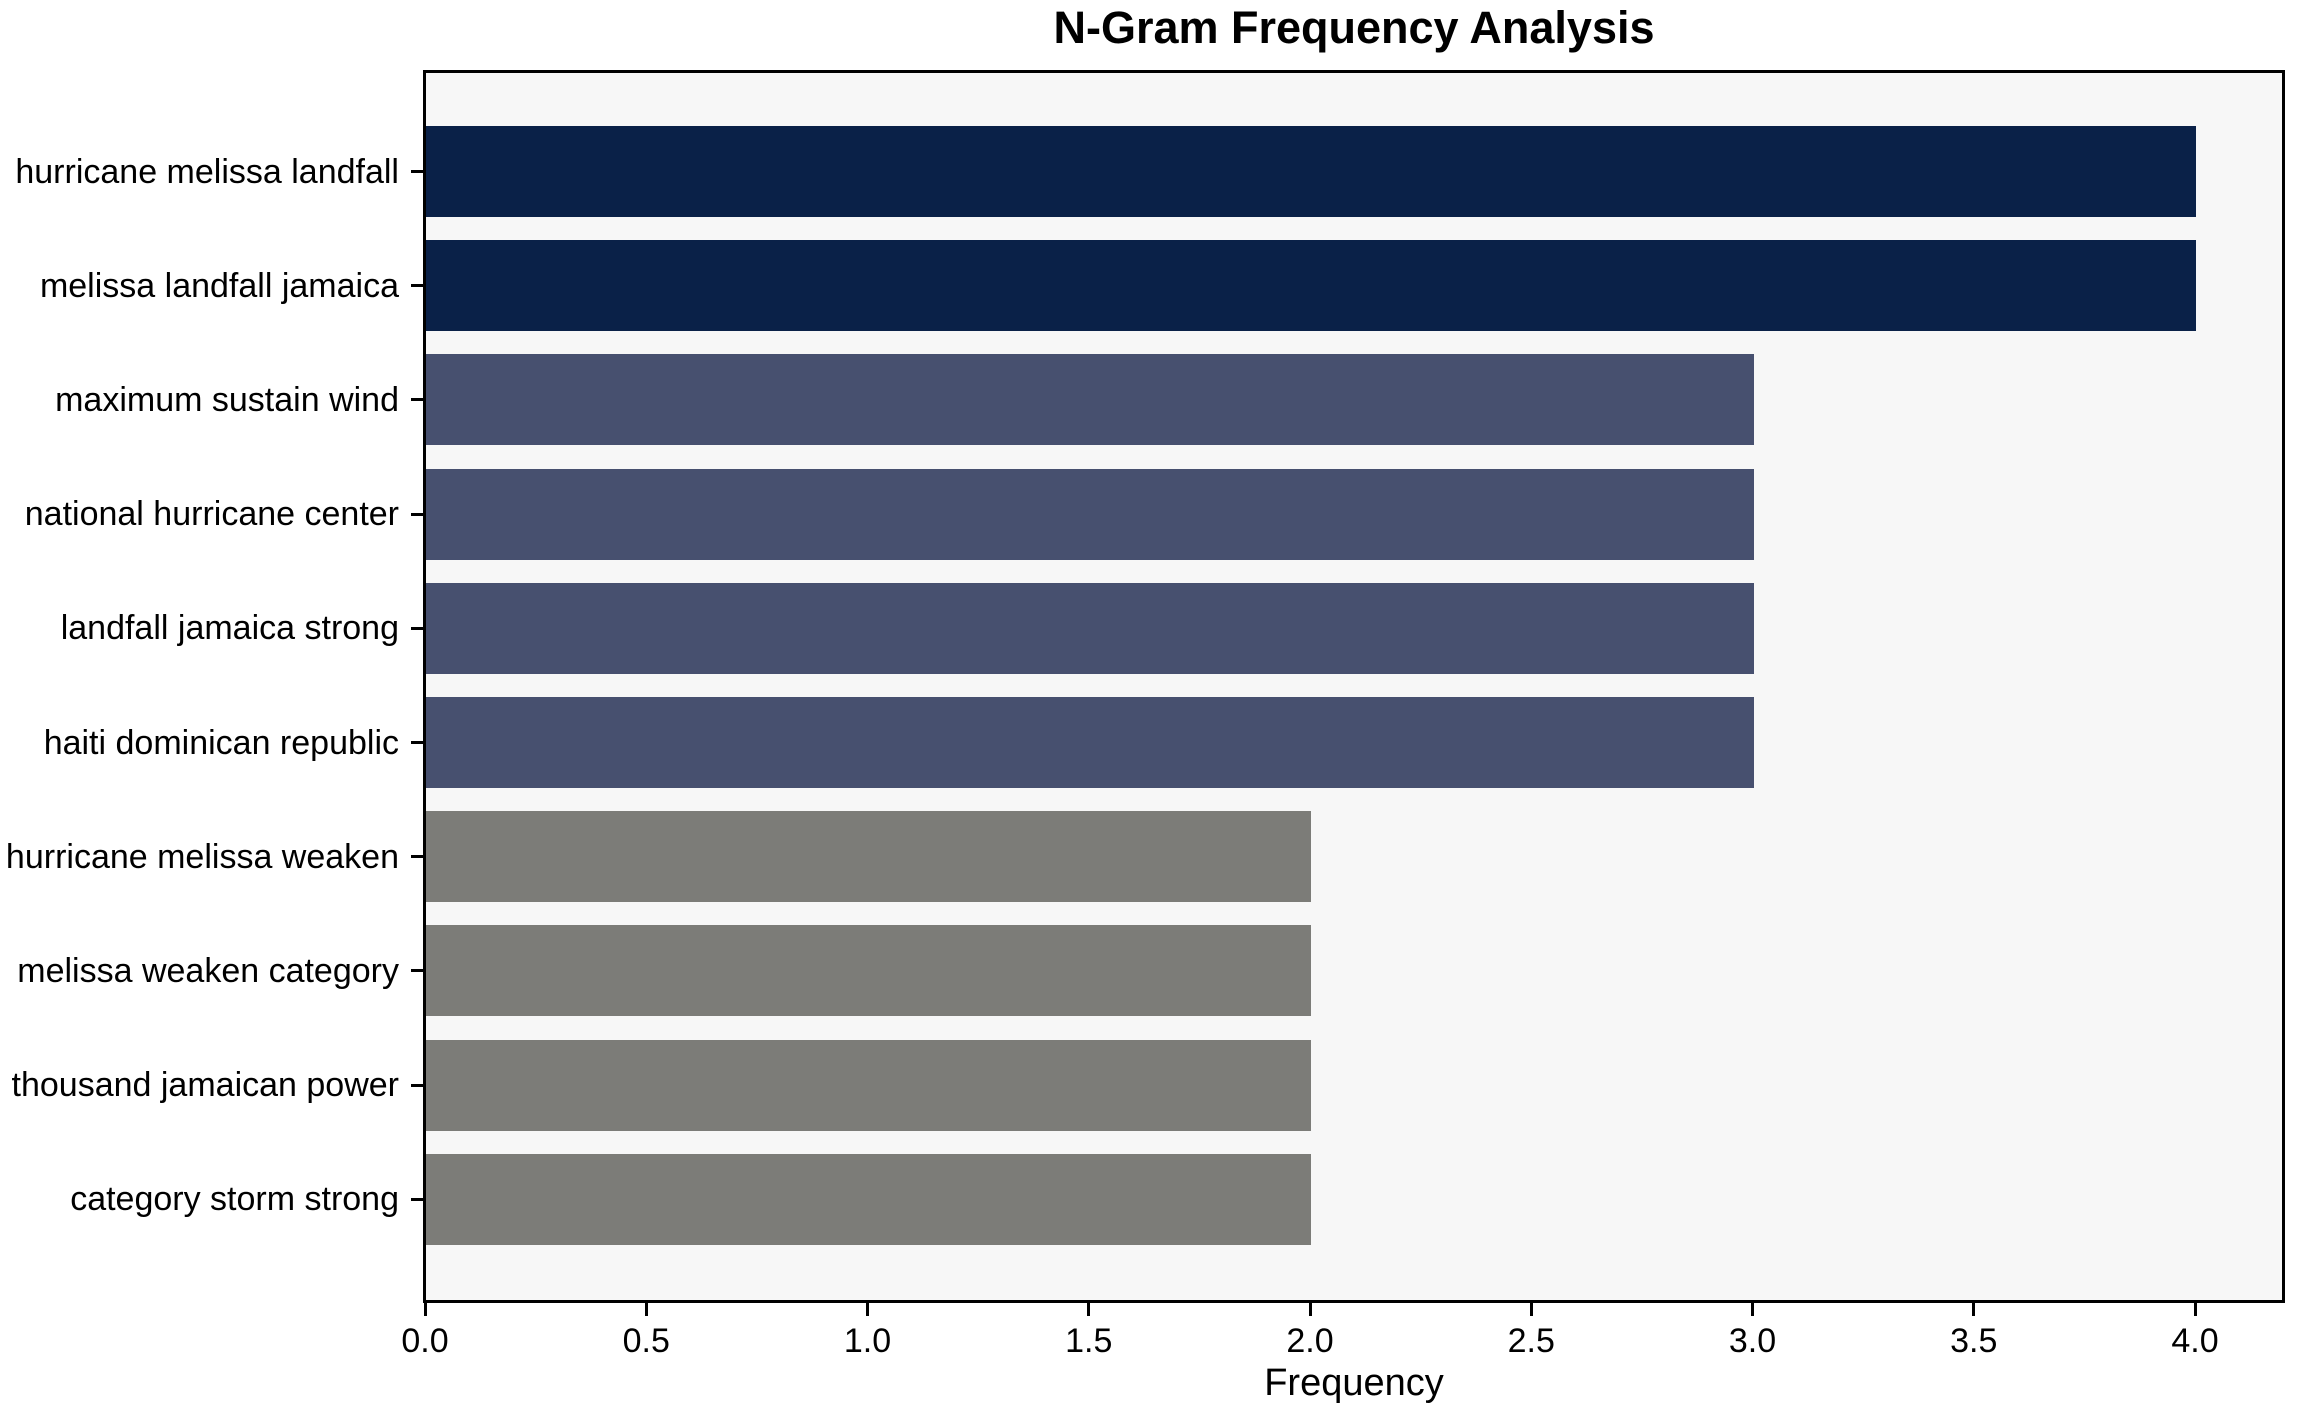  I want to click on bar-hurricane-melissa-landfall, so click(1311, 171).